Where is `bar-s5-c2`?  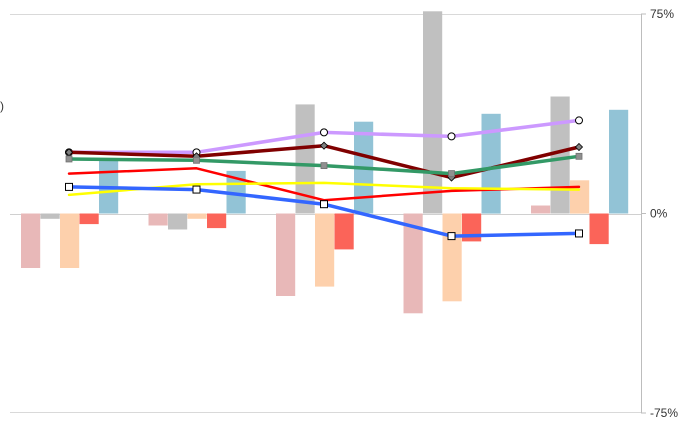 bar-s5-c2 is located at coordinates (236, 192).